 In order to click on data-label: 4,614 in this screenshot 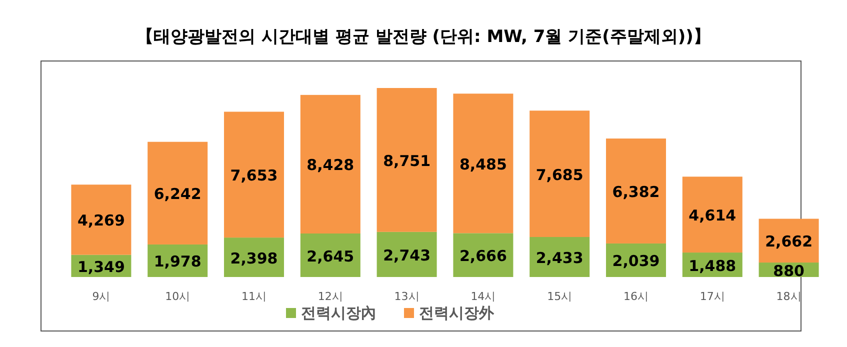, I will do `click(712, 215)`.